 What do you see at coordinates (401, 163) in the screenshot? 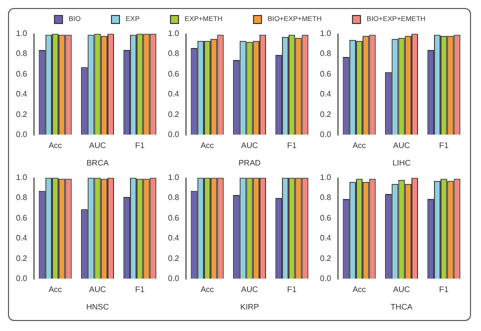
I see `x-axis-title: LIHC` at bounding box center [401, 163].